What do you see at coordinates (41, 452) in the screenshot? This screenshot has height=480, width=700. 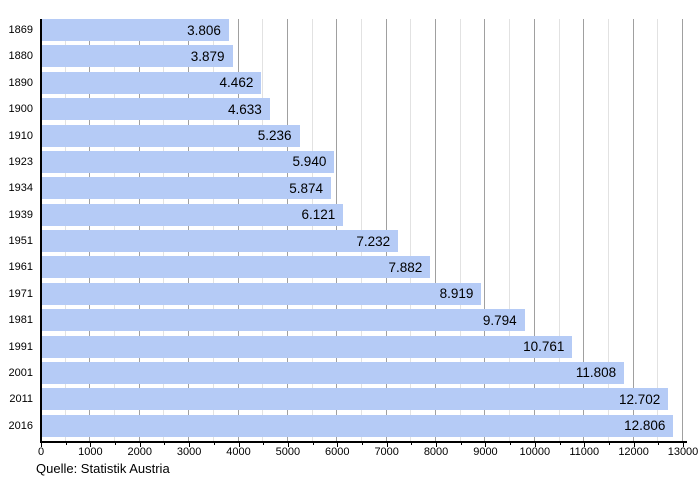 I see `x-tick-label-0: 0` at bounding box center [41, 452].